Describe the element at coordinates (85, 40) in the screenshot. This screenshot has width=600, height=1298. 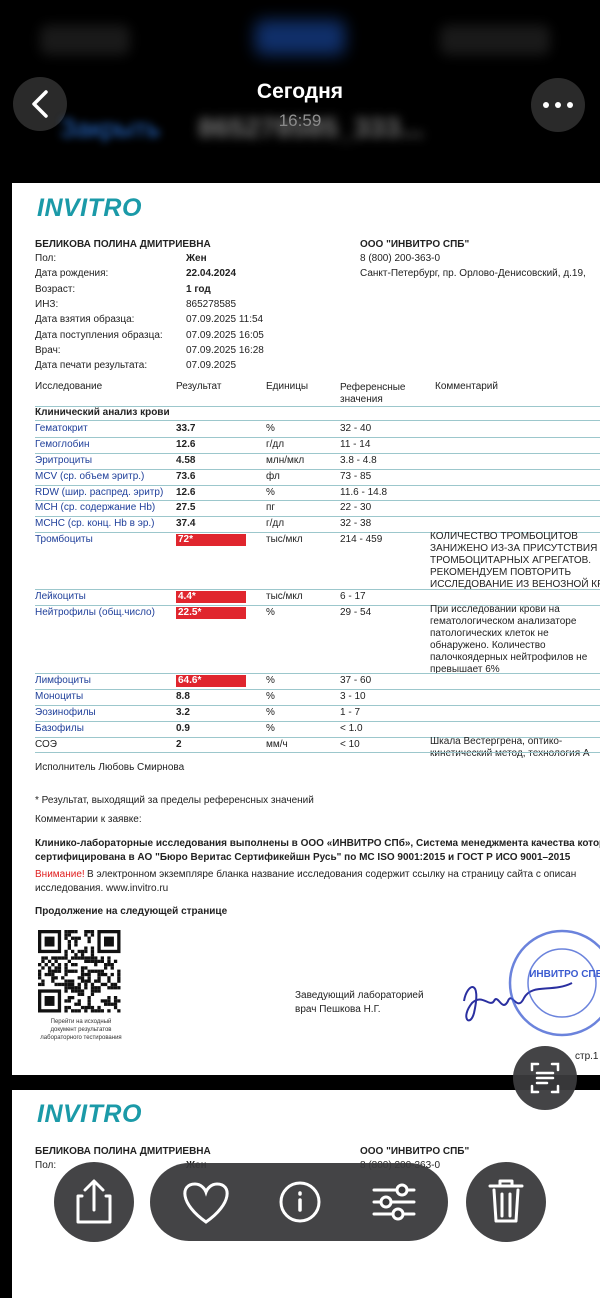
I see `blurred-shape` at that location.